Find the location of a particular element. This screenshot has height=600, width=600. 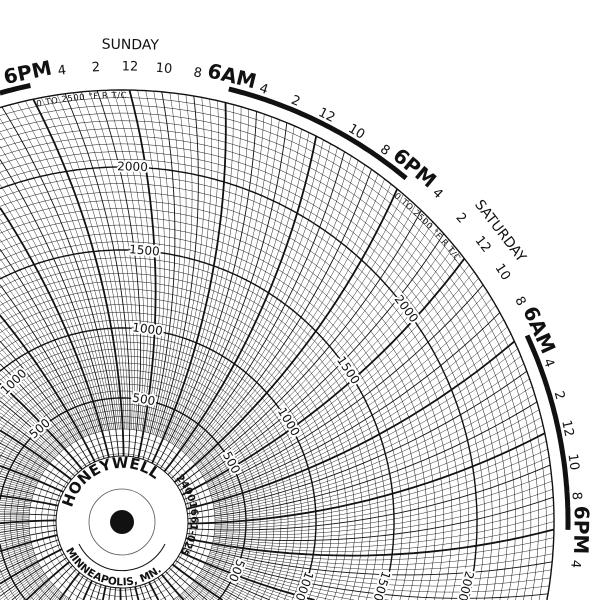

hub-ring is located at coordinates (122, 522).